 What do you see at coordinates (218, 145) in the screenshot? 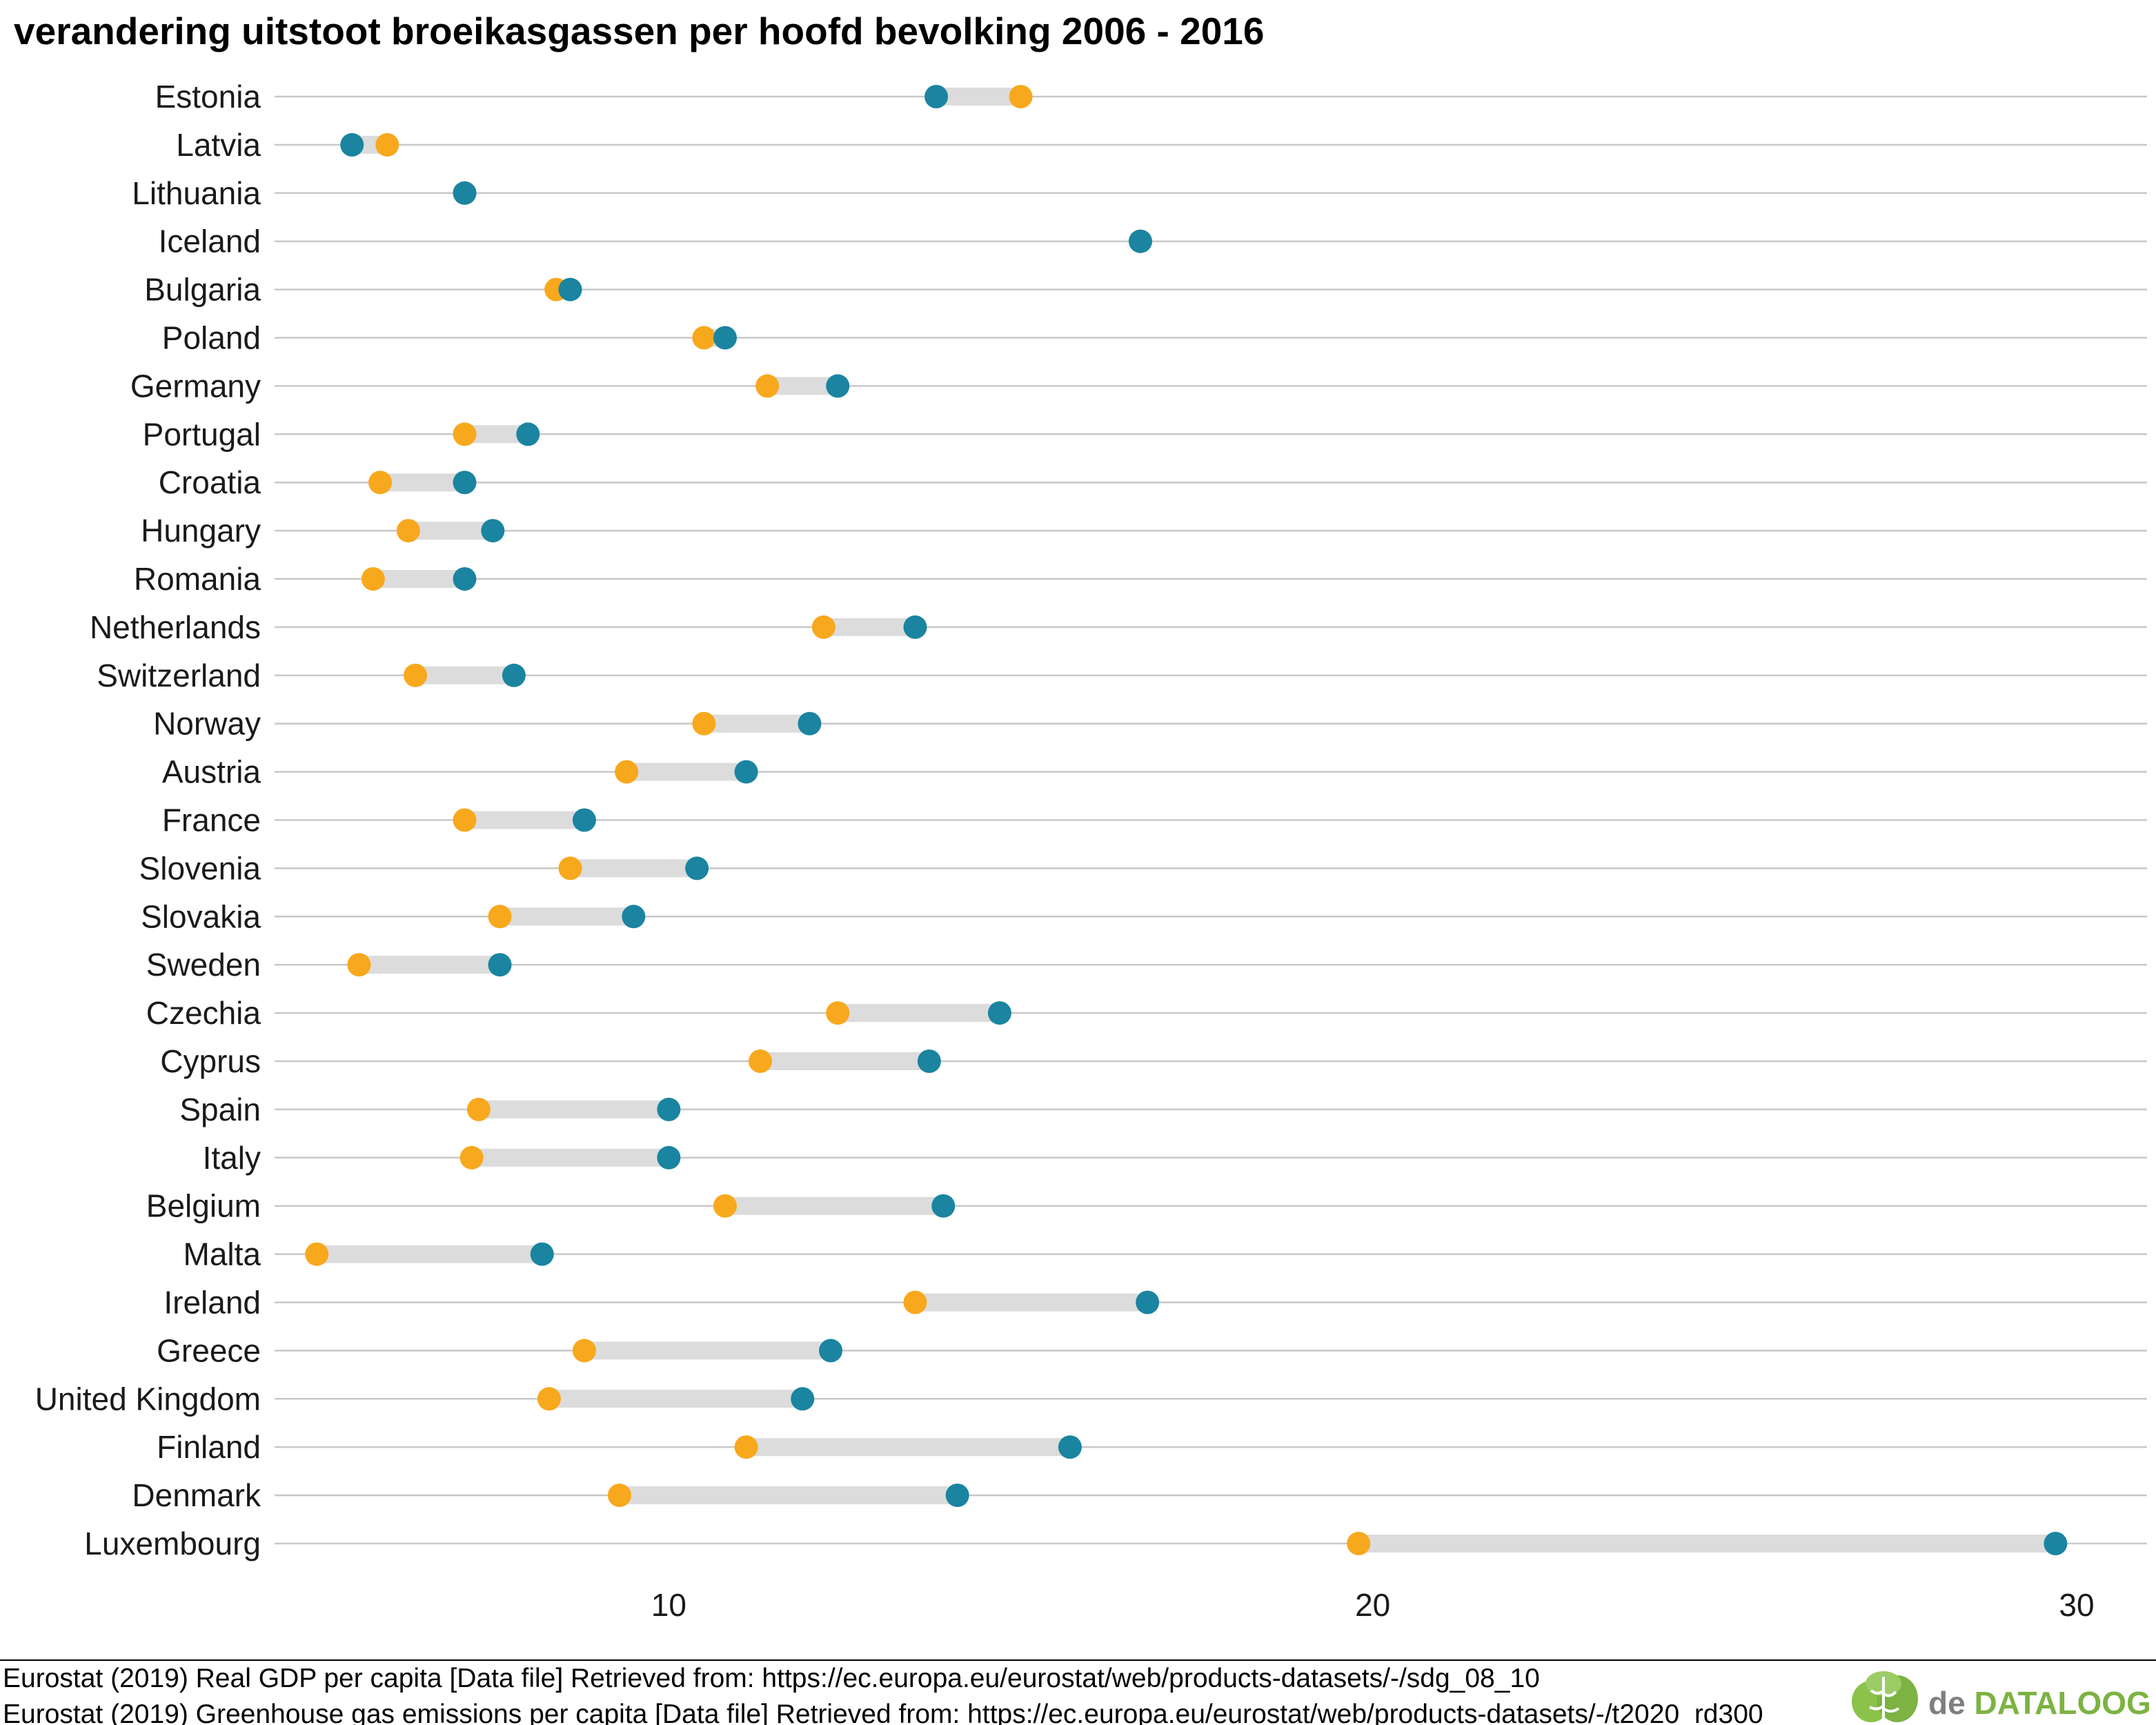
I see `country-label: Latvia` at bounding box center [218, 145].